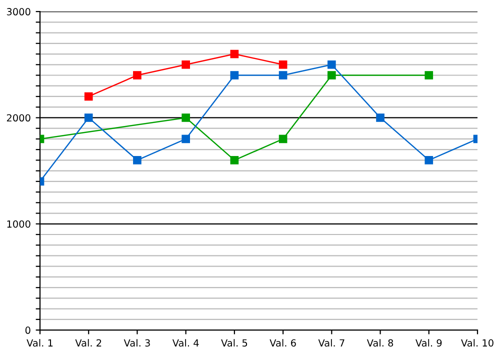 Image resolution: width=500 pixels, height=350 pixels. Describe the element at coordinates (234, 343) in the screenshot. I see `x-tick-label: Val. 5` at that location.